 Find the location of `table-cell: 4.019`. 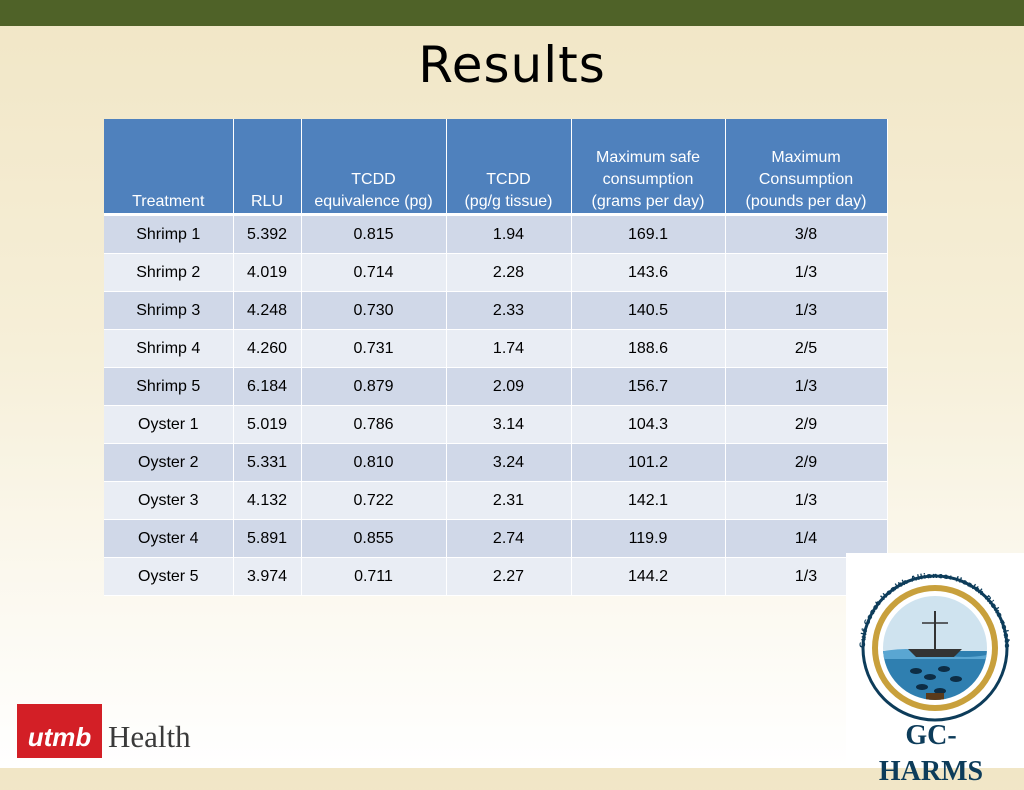

table-cell: 4.019 is located at coordinates (267, 272).